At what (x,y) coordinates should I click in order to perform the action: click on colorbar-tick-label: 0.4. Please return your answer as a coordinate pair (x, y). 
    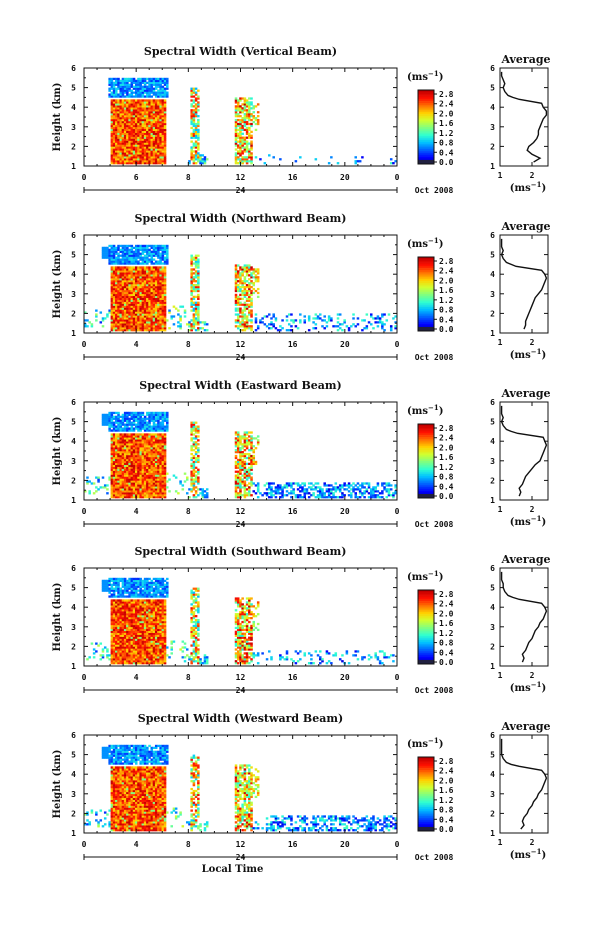
    Looking at the image, I should click on (446, 152).